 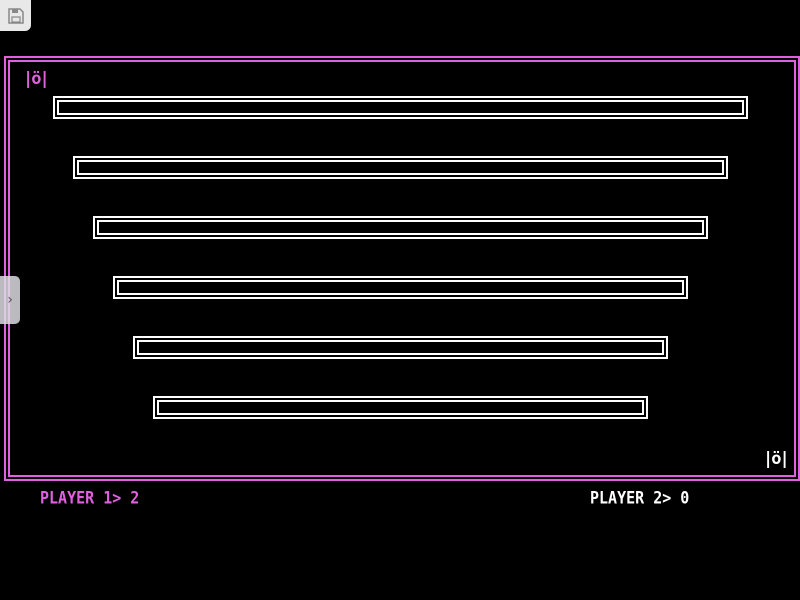 I want to click on player2-tank: |ö|, so click(x=776, y=459).